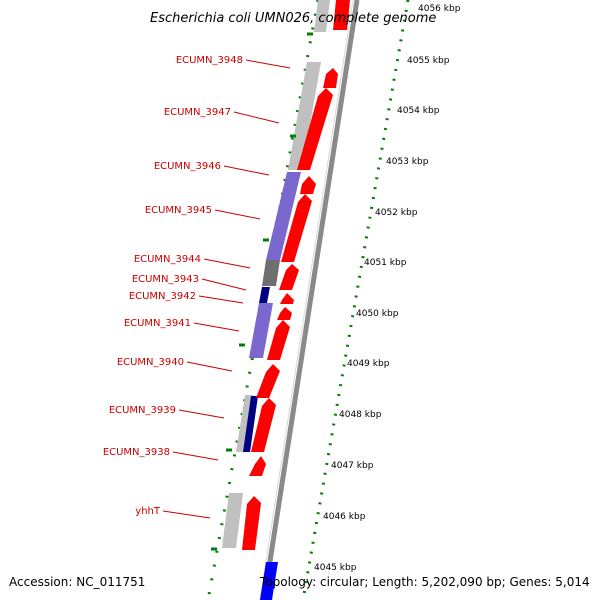  I want to click on kbp-tick-label: 4053 kbp, so click(407, 162).